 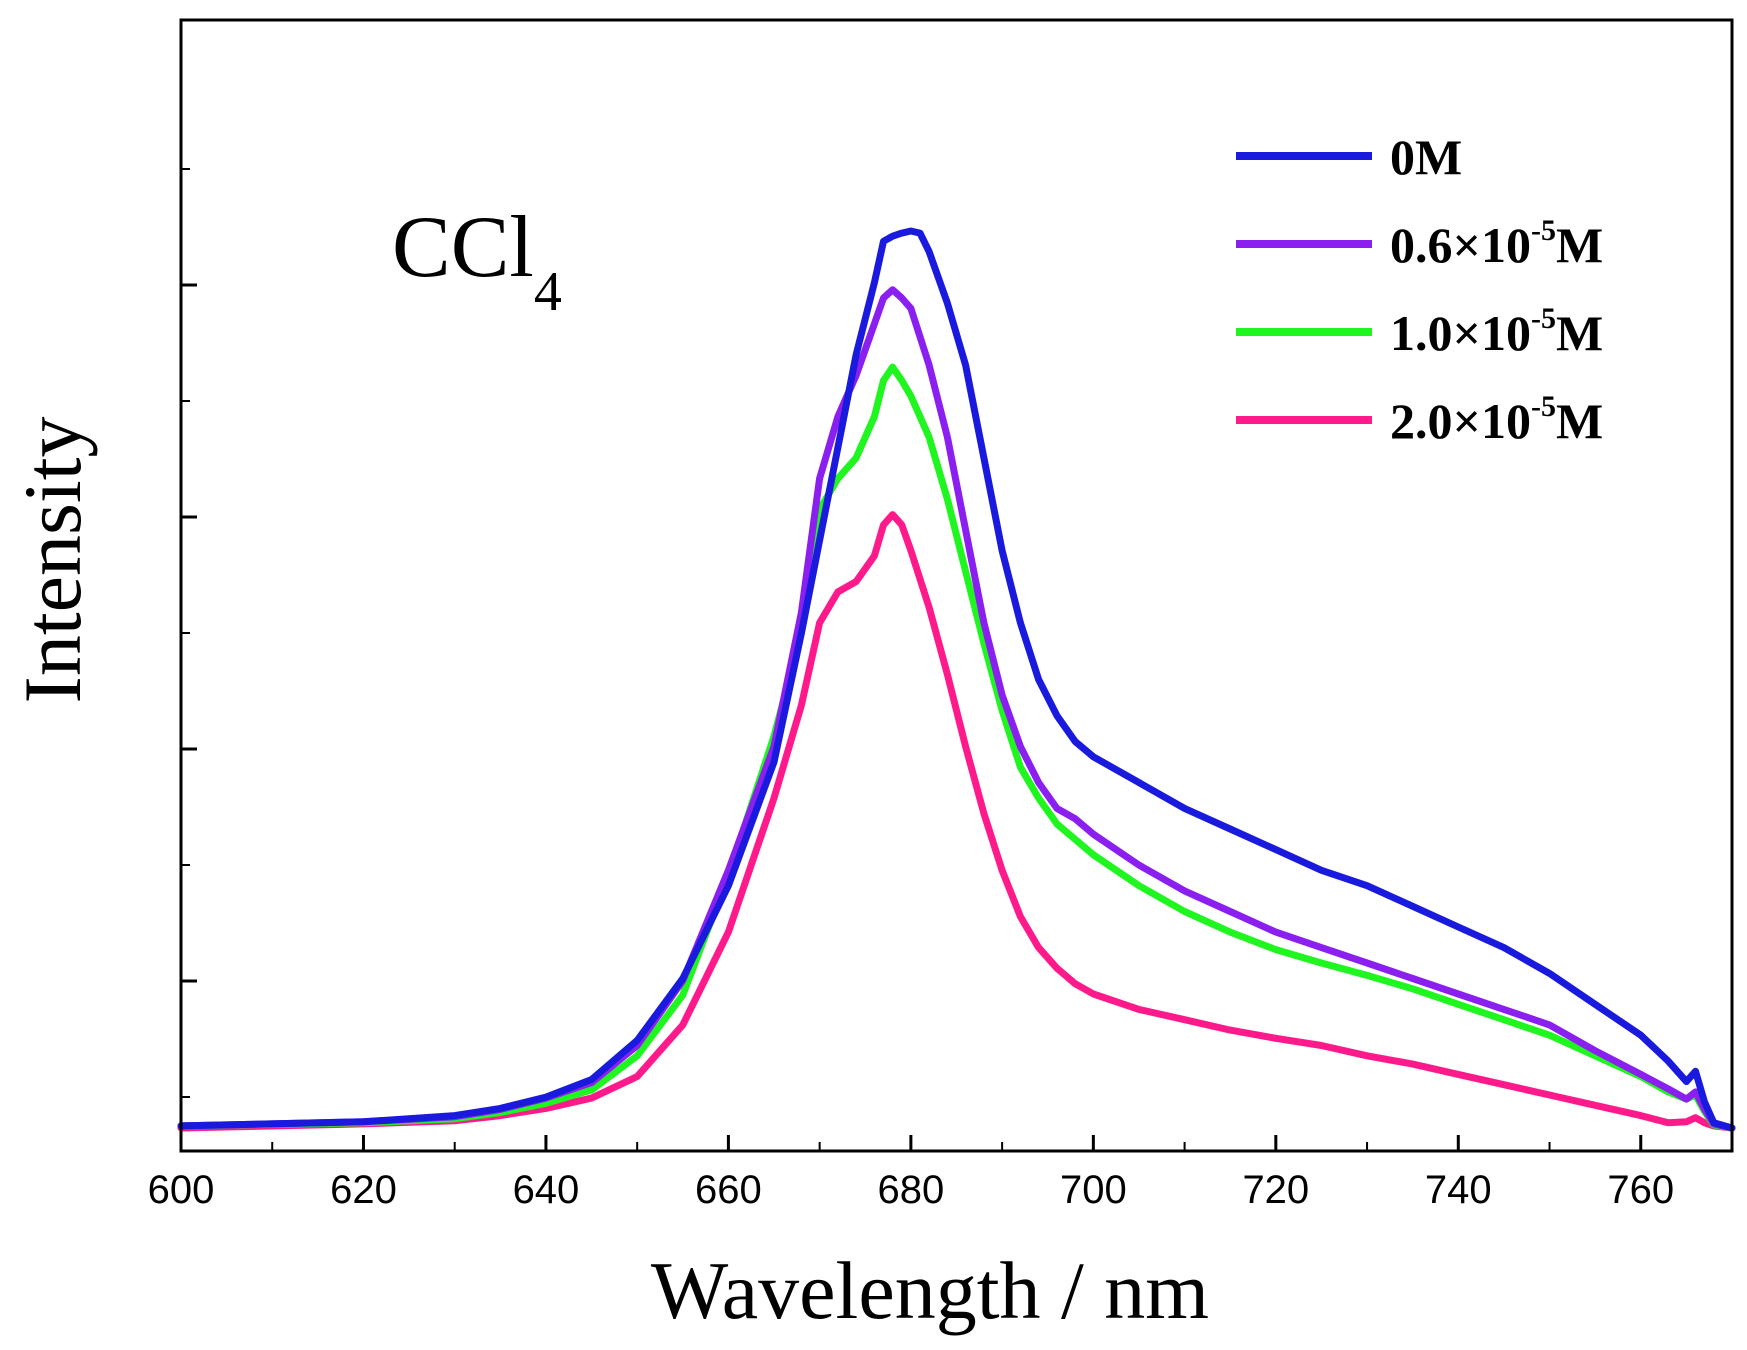 I want to click on x-tick-label: 640, so click(x=546, y=1190).